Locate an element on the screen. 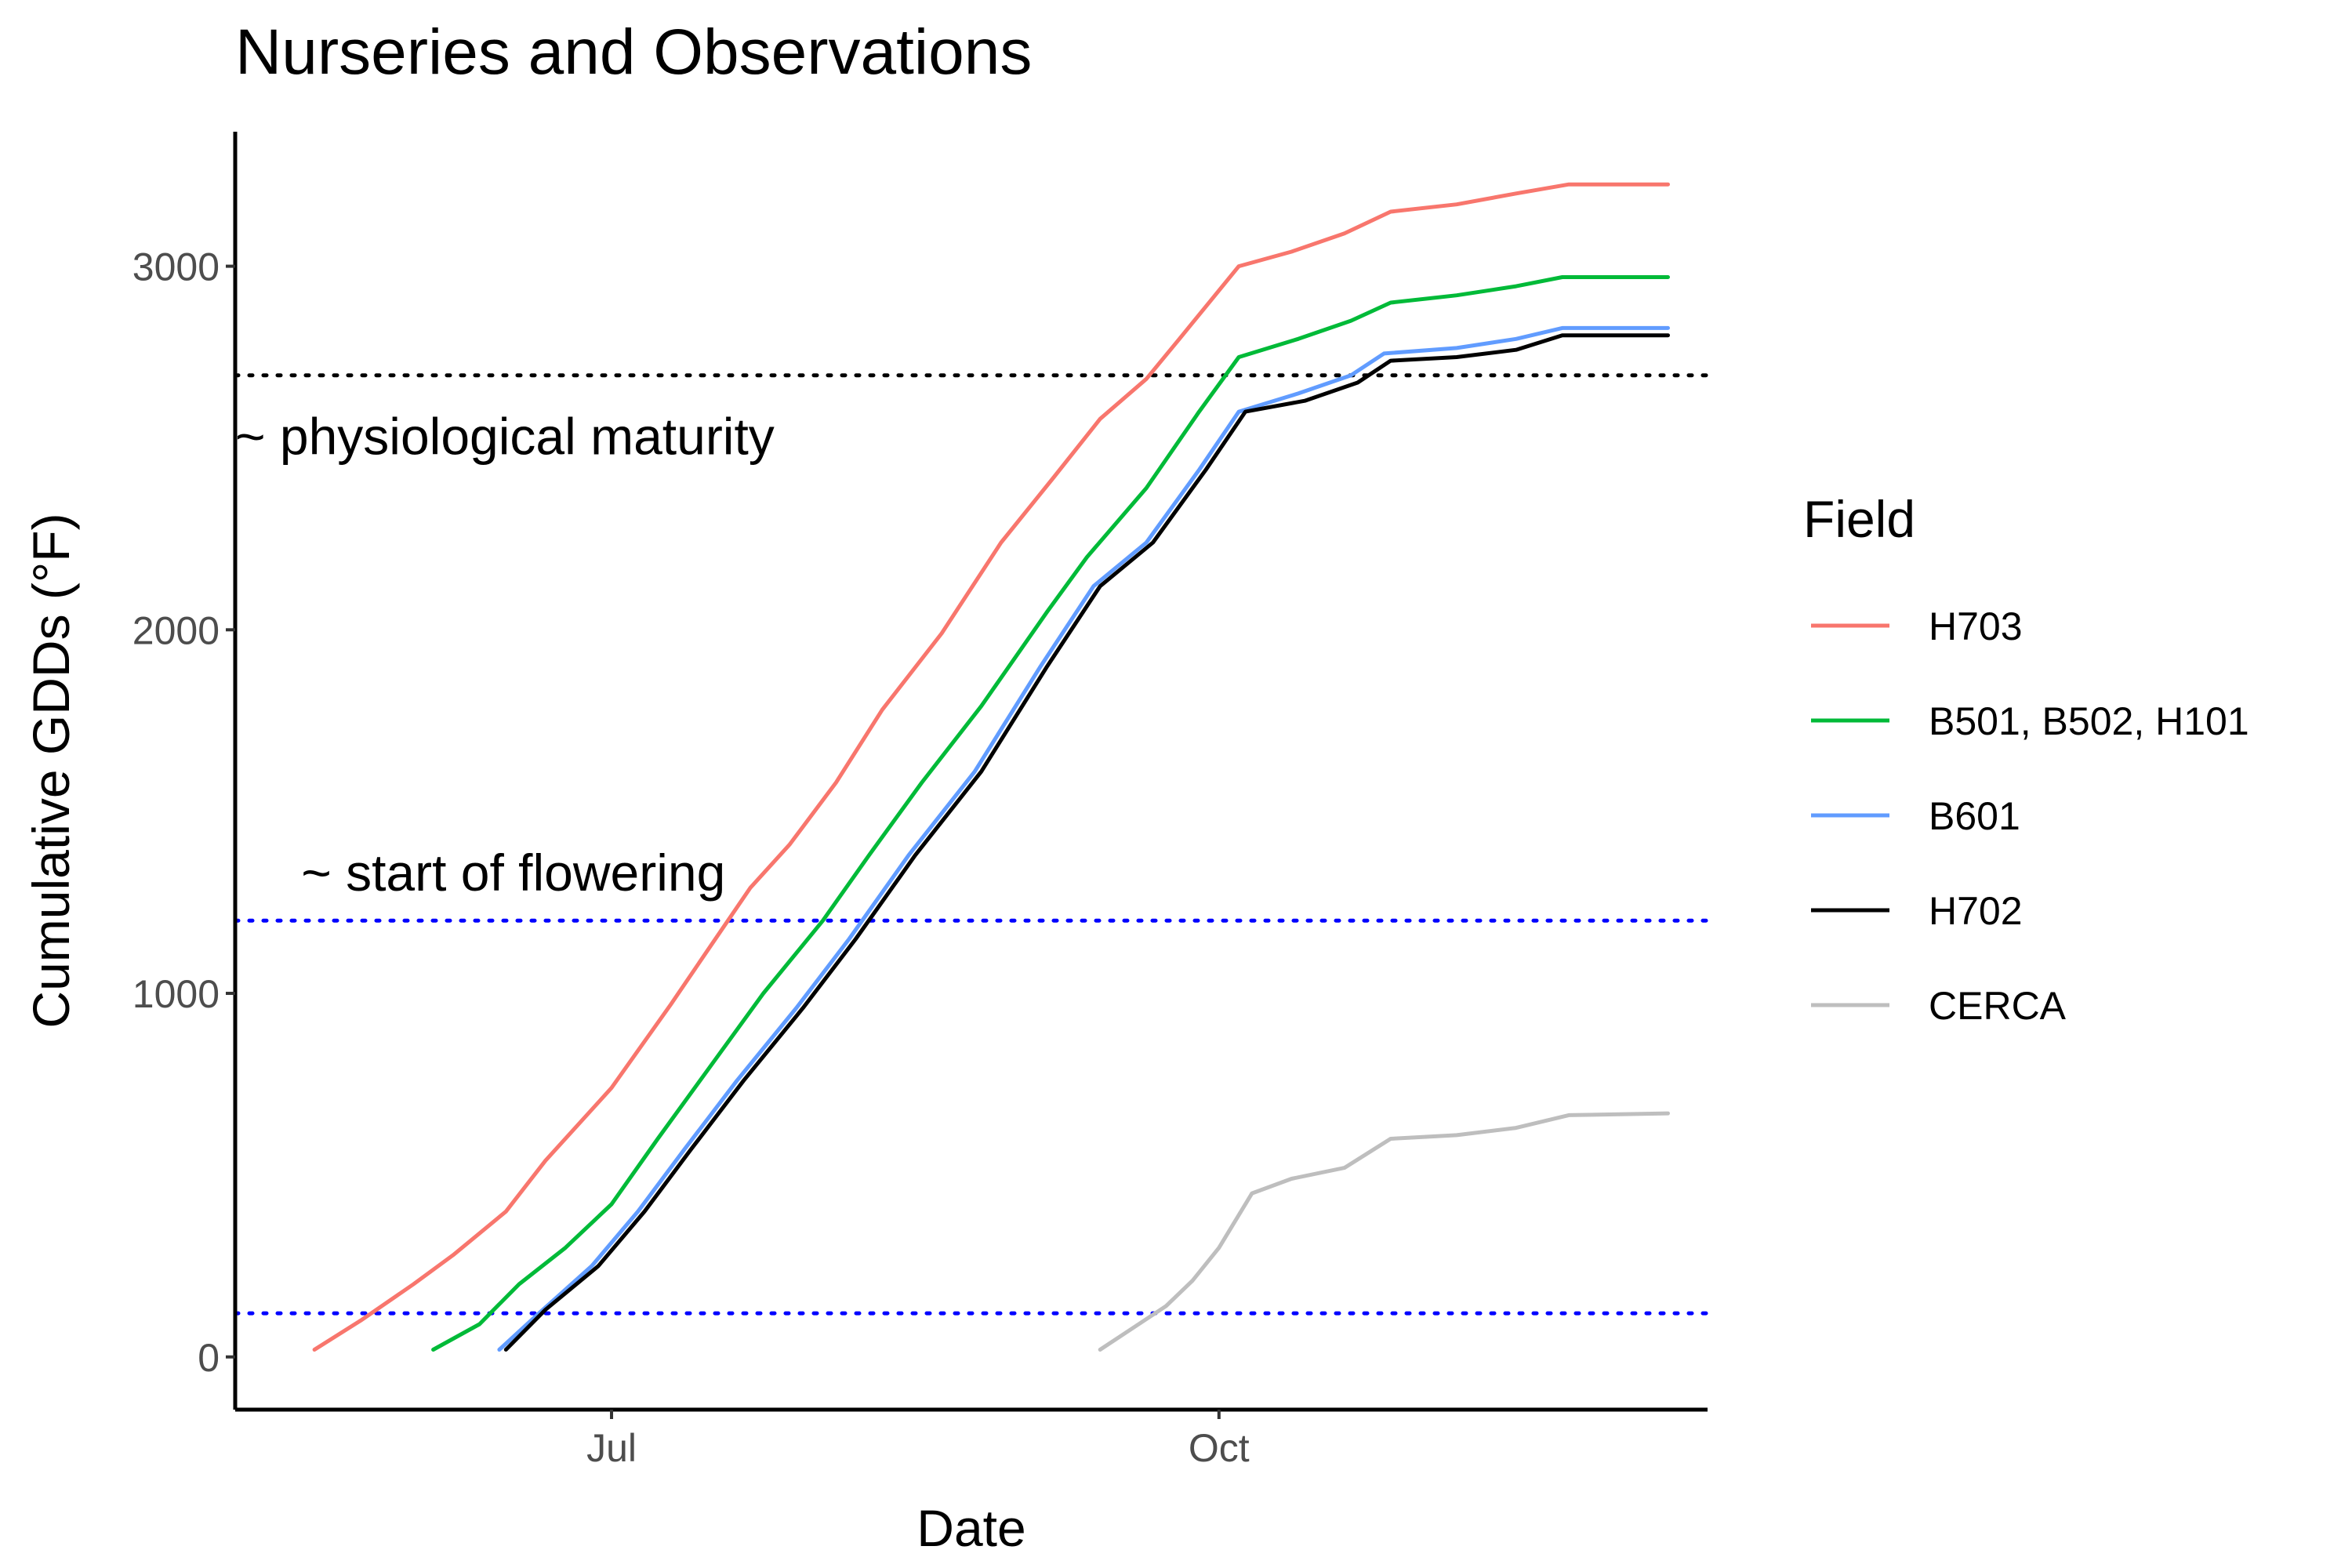 Image resolution: width=2352 pixels, height=1568 pixels. x-axis-label: Date is located at coordinates (971, 1528).